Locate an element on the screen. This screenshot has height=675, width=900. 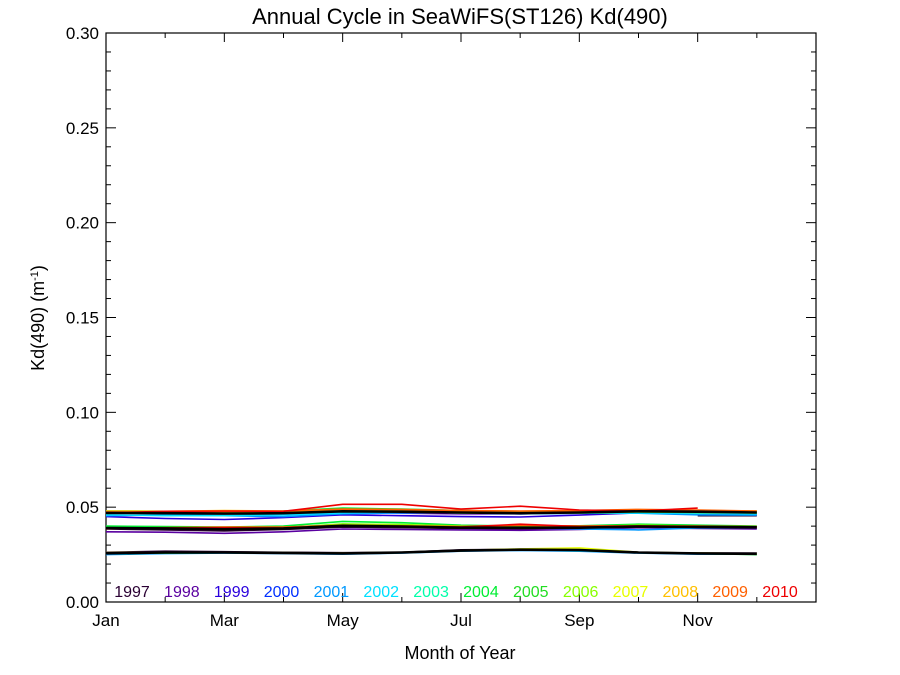
y-tick-label: 0.25 is located at coordinates (82, 128).